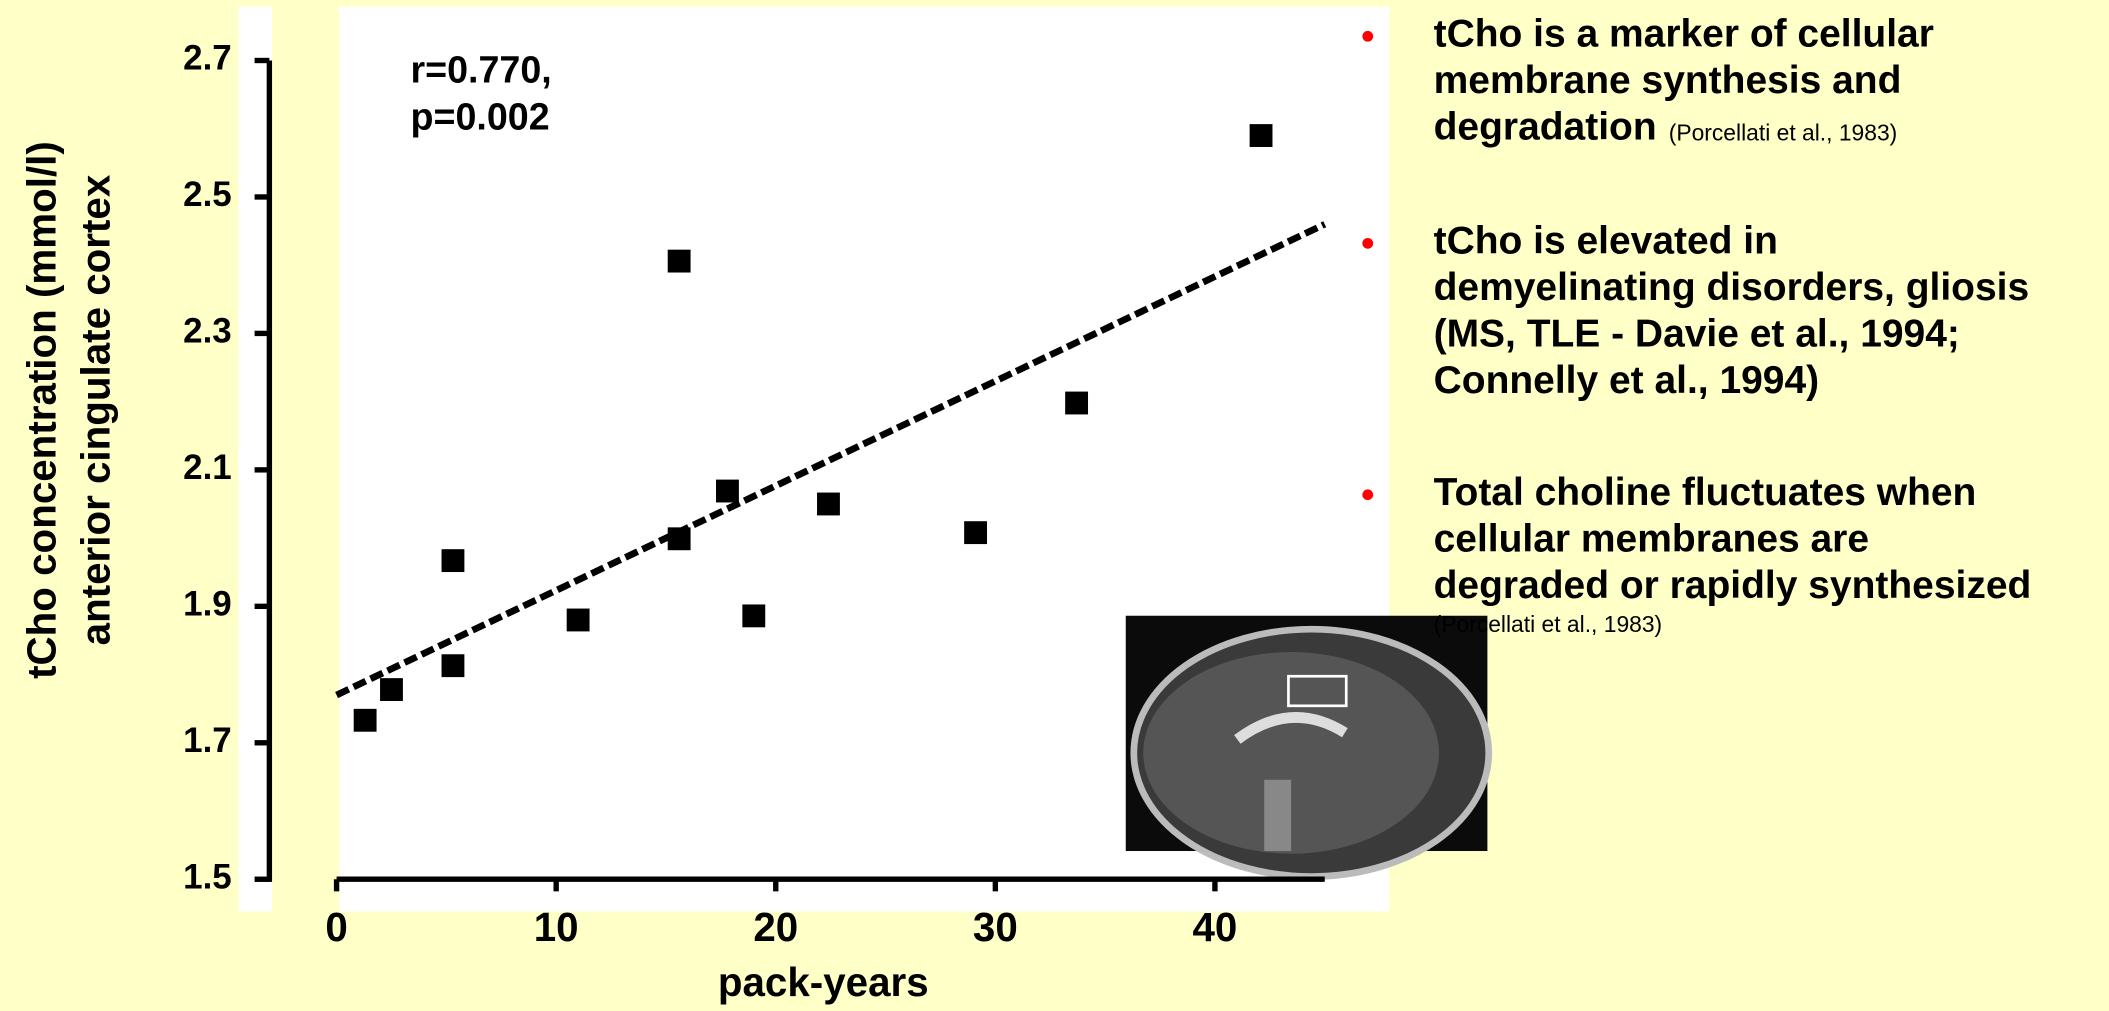 This screenshot has width=2109, height=1011. Describe the element at coordinates (207, 604) in the screenshot. I see `y-tick-label: 1.9` at that location.